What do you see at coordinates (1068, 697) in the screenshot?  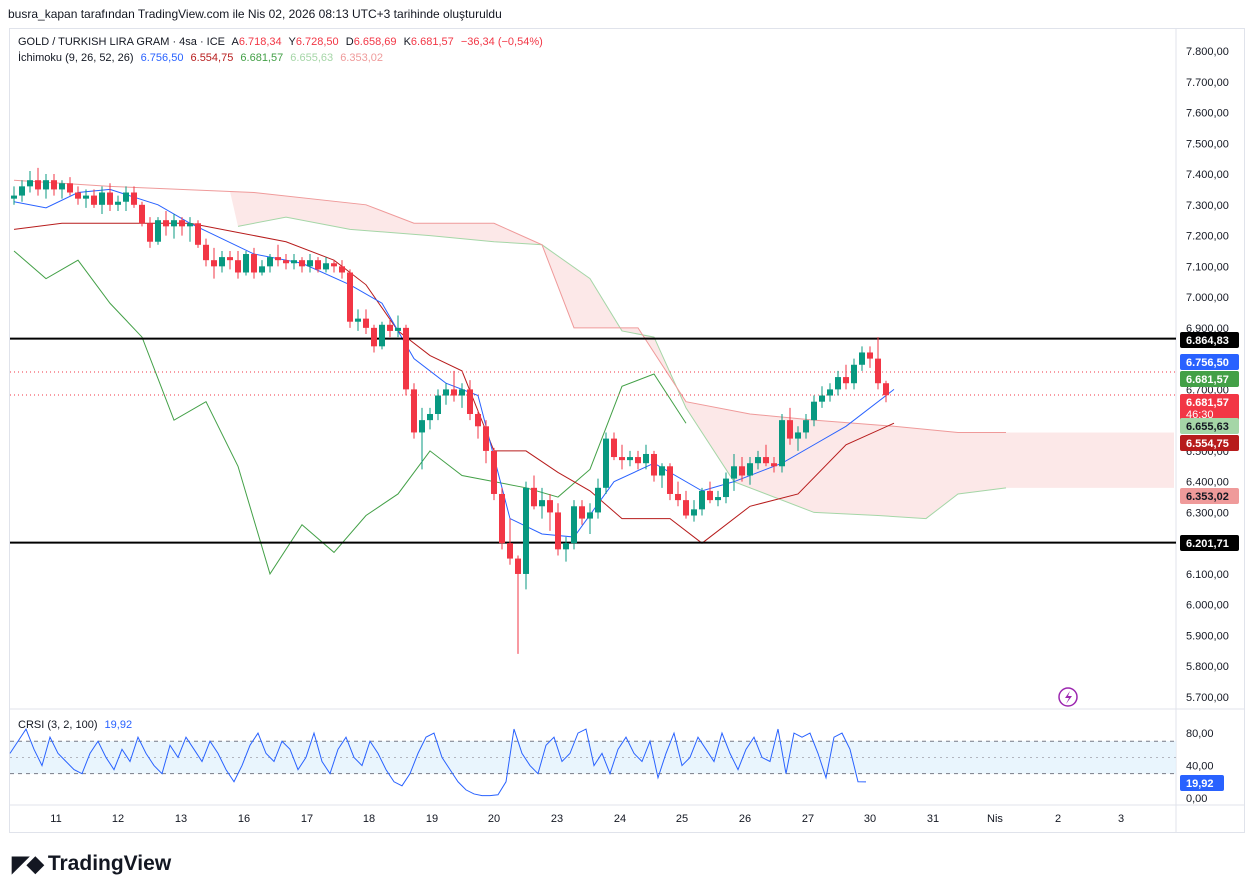 I see `lightning-icon-bolt` at bounding box center [1068, 697].